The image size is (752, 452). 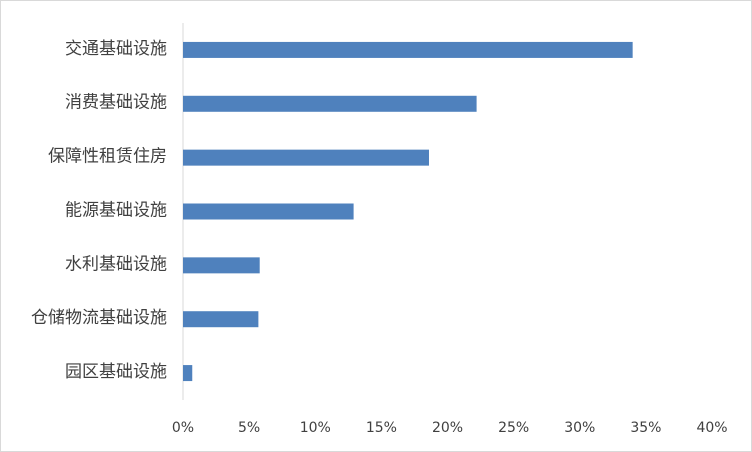 What do you see at coordinates (116, 48) in the screenshot?
I see `y-tick-label: 交通基础设施` at bounding box center [116, 48].